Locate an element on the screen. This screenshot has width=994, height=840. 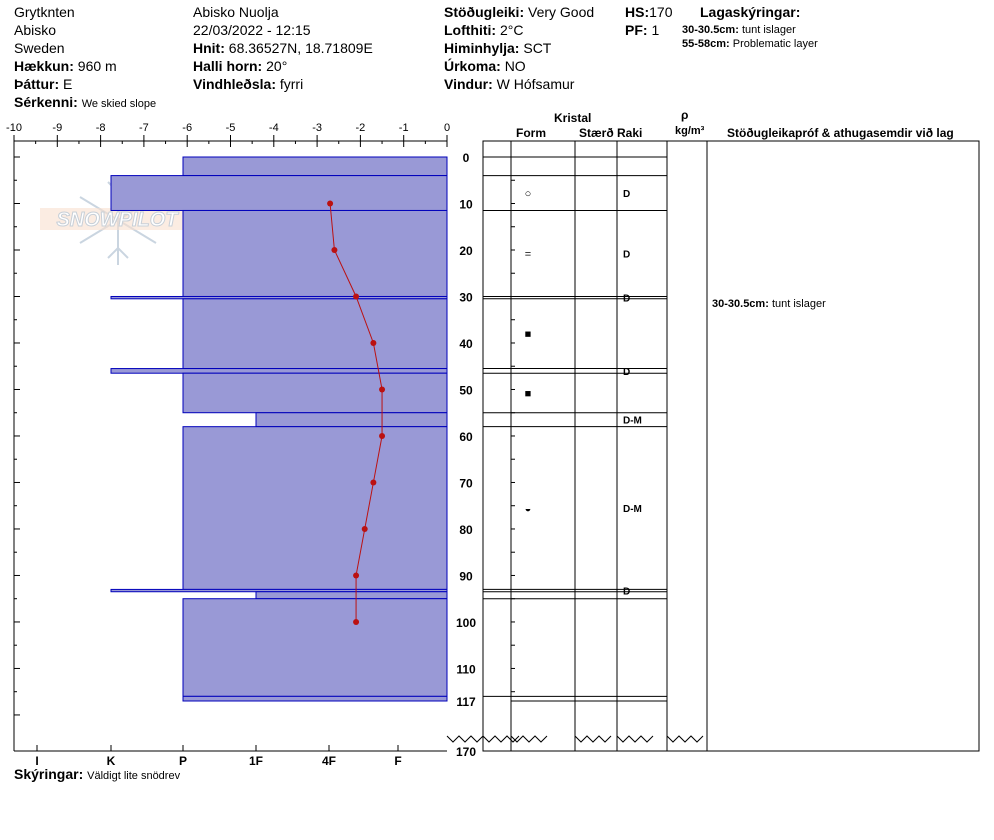
temp-tick-label: -7 is located at coordinates (144, 128).